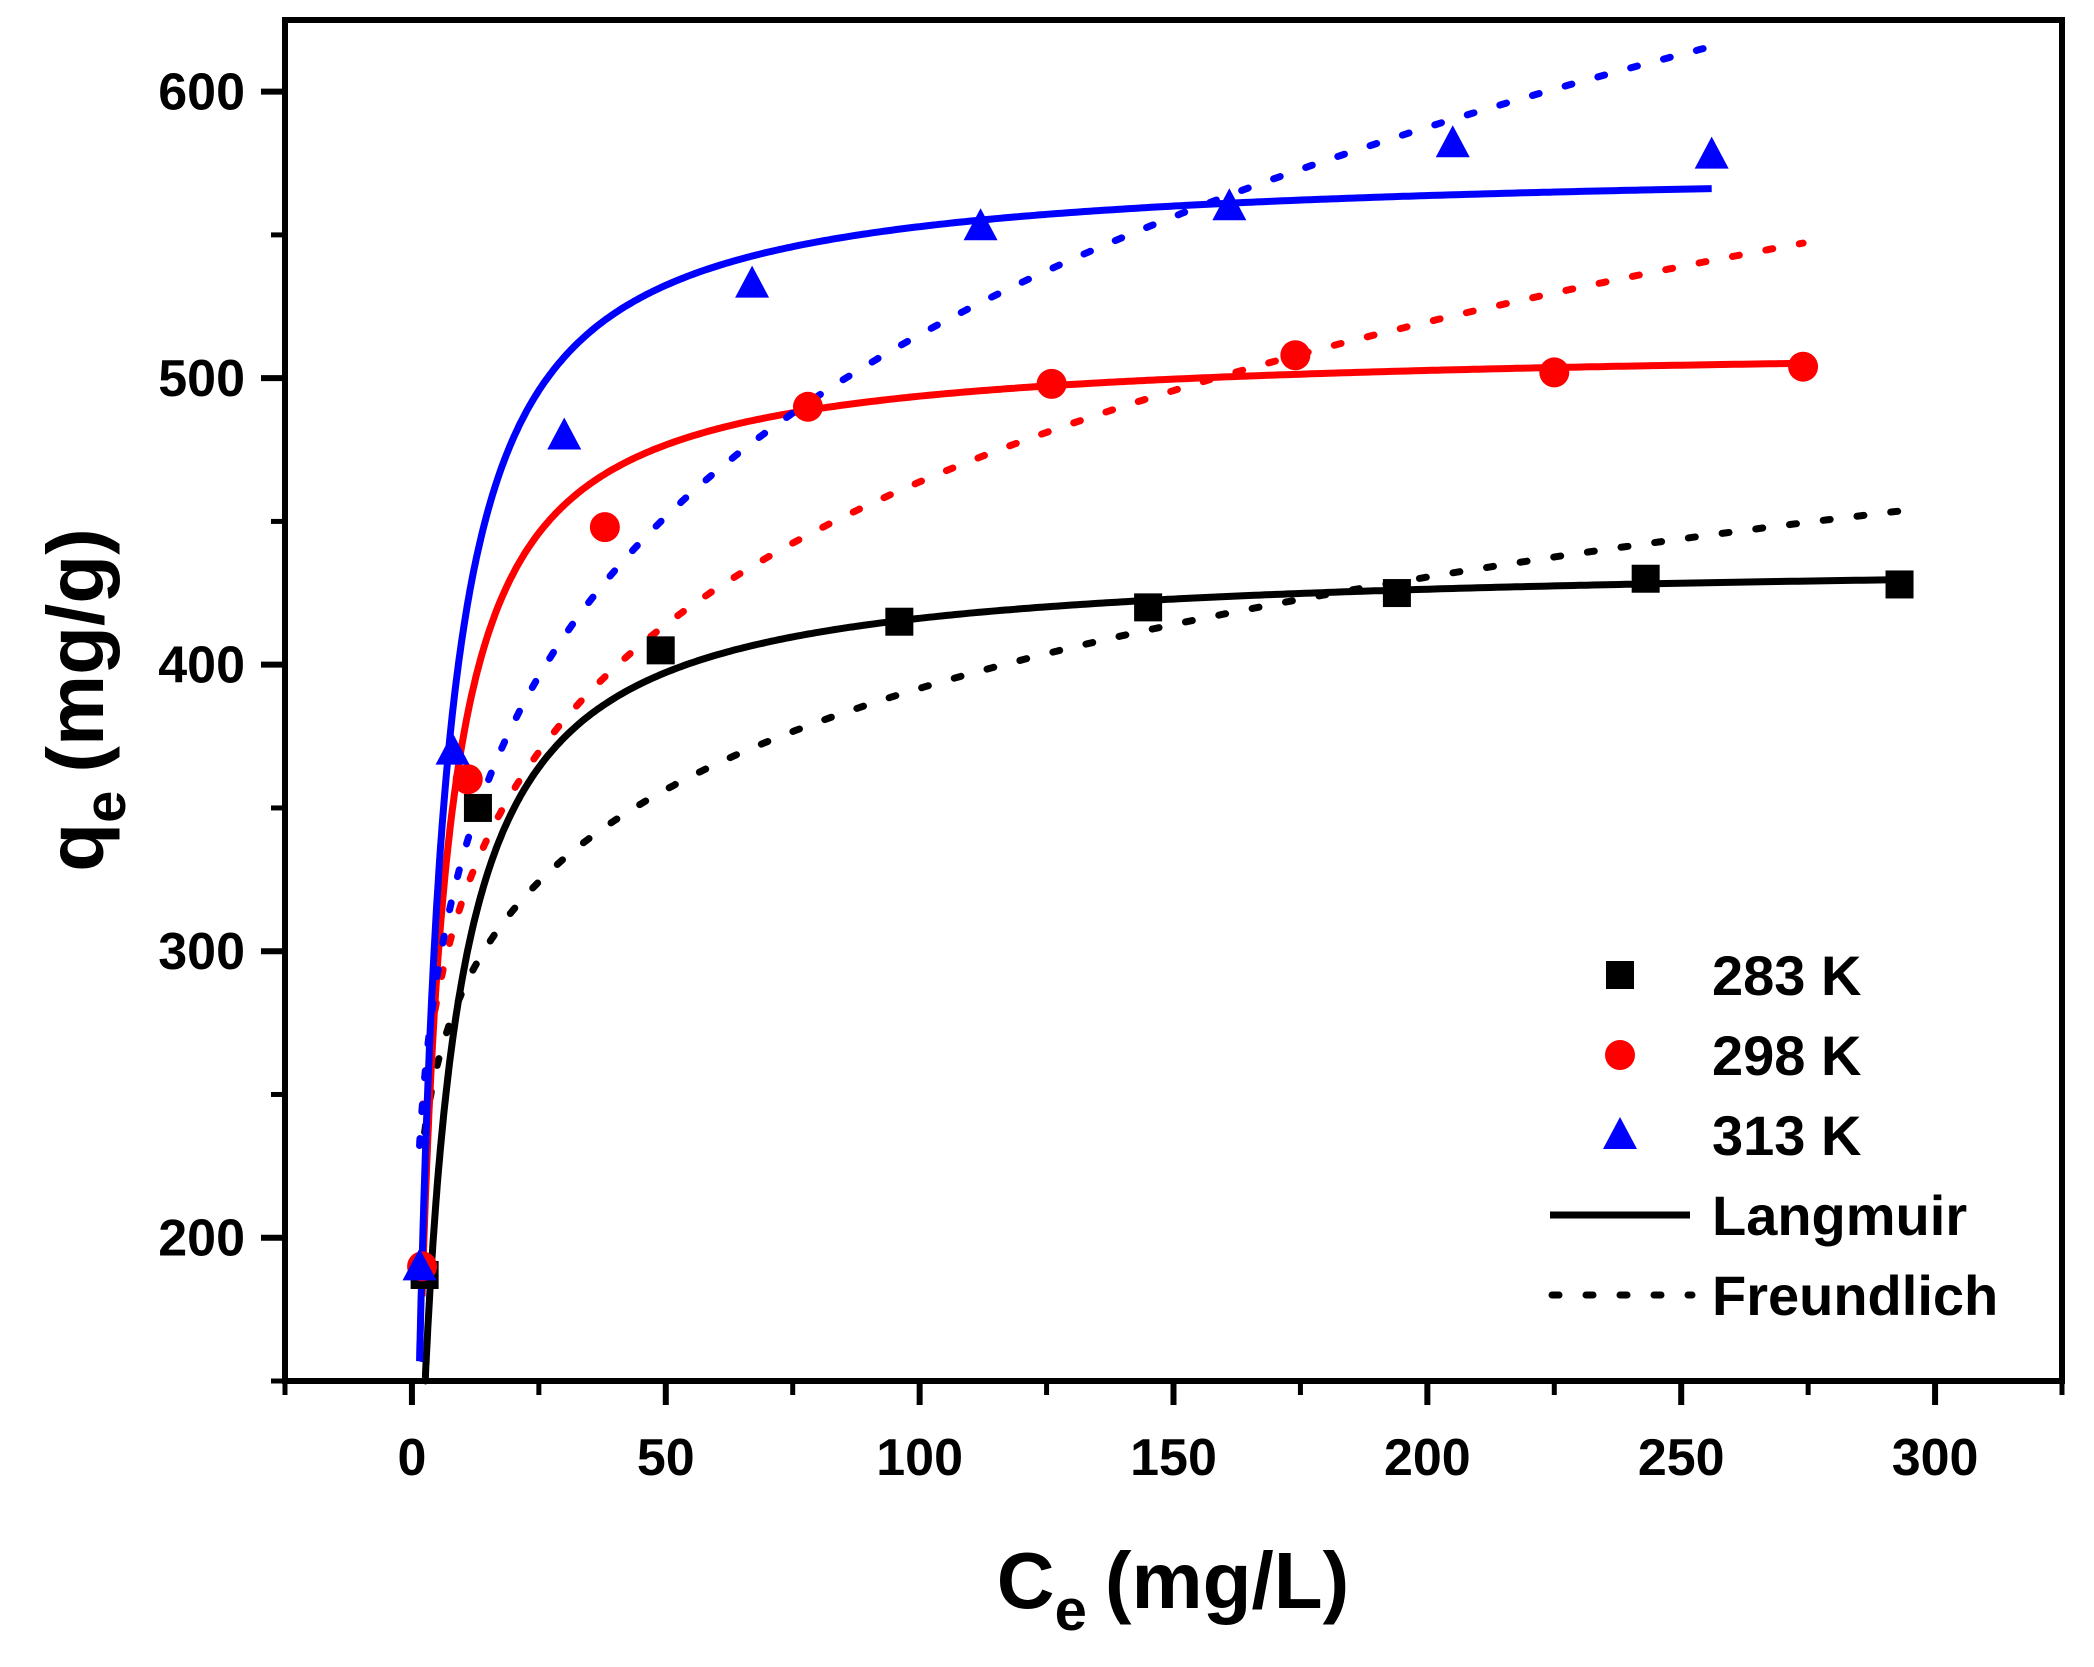  Describe the element at coordinates (1173, 1458) in the screenshot. I see `x-tick-label: 150` at that location.